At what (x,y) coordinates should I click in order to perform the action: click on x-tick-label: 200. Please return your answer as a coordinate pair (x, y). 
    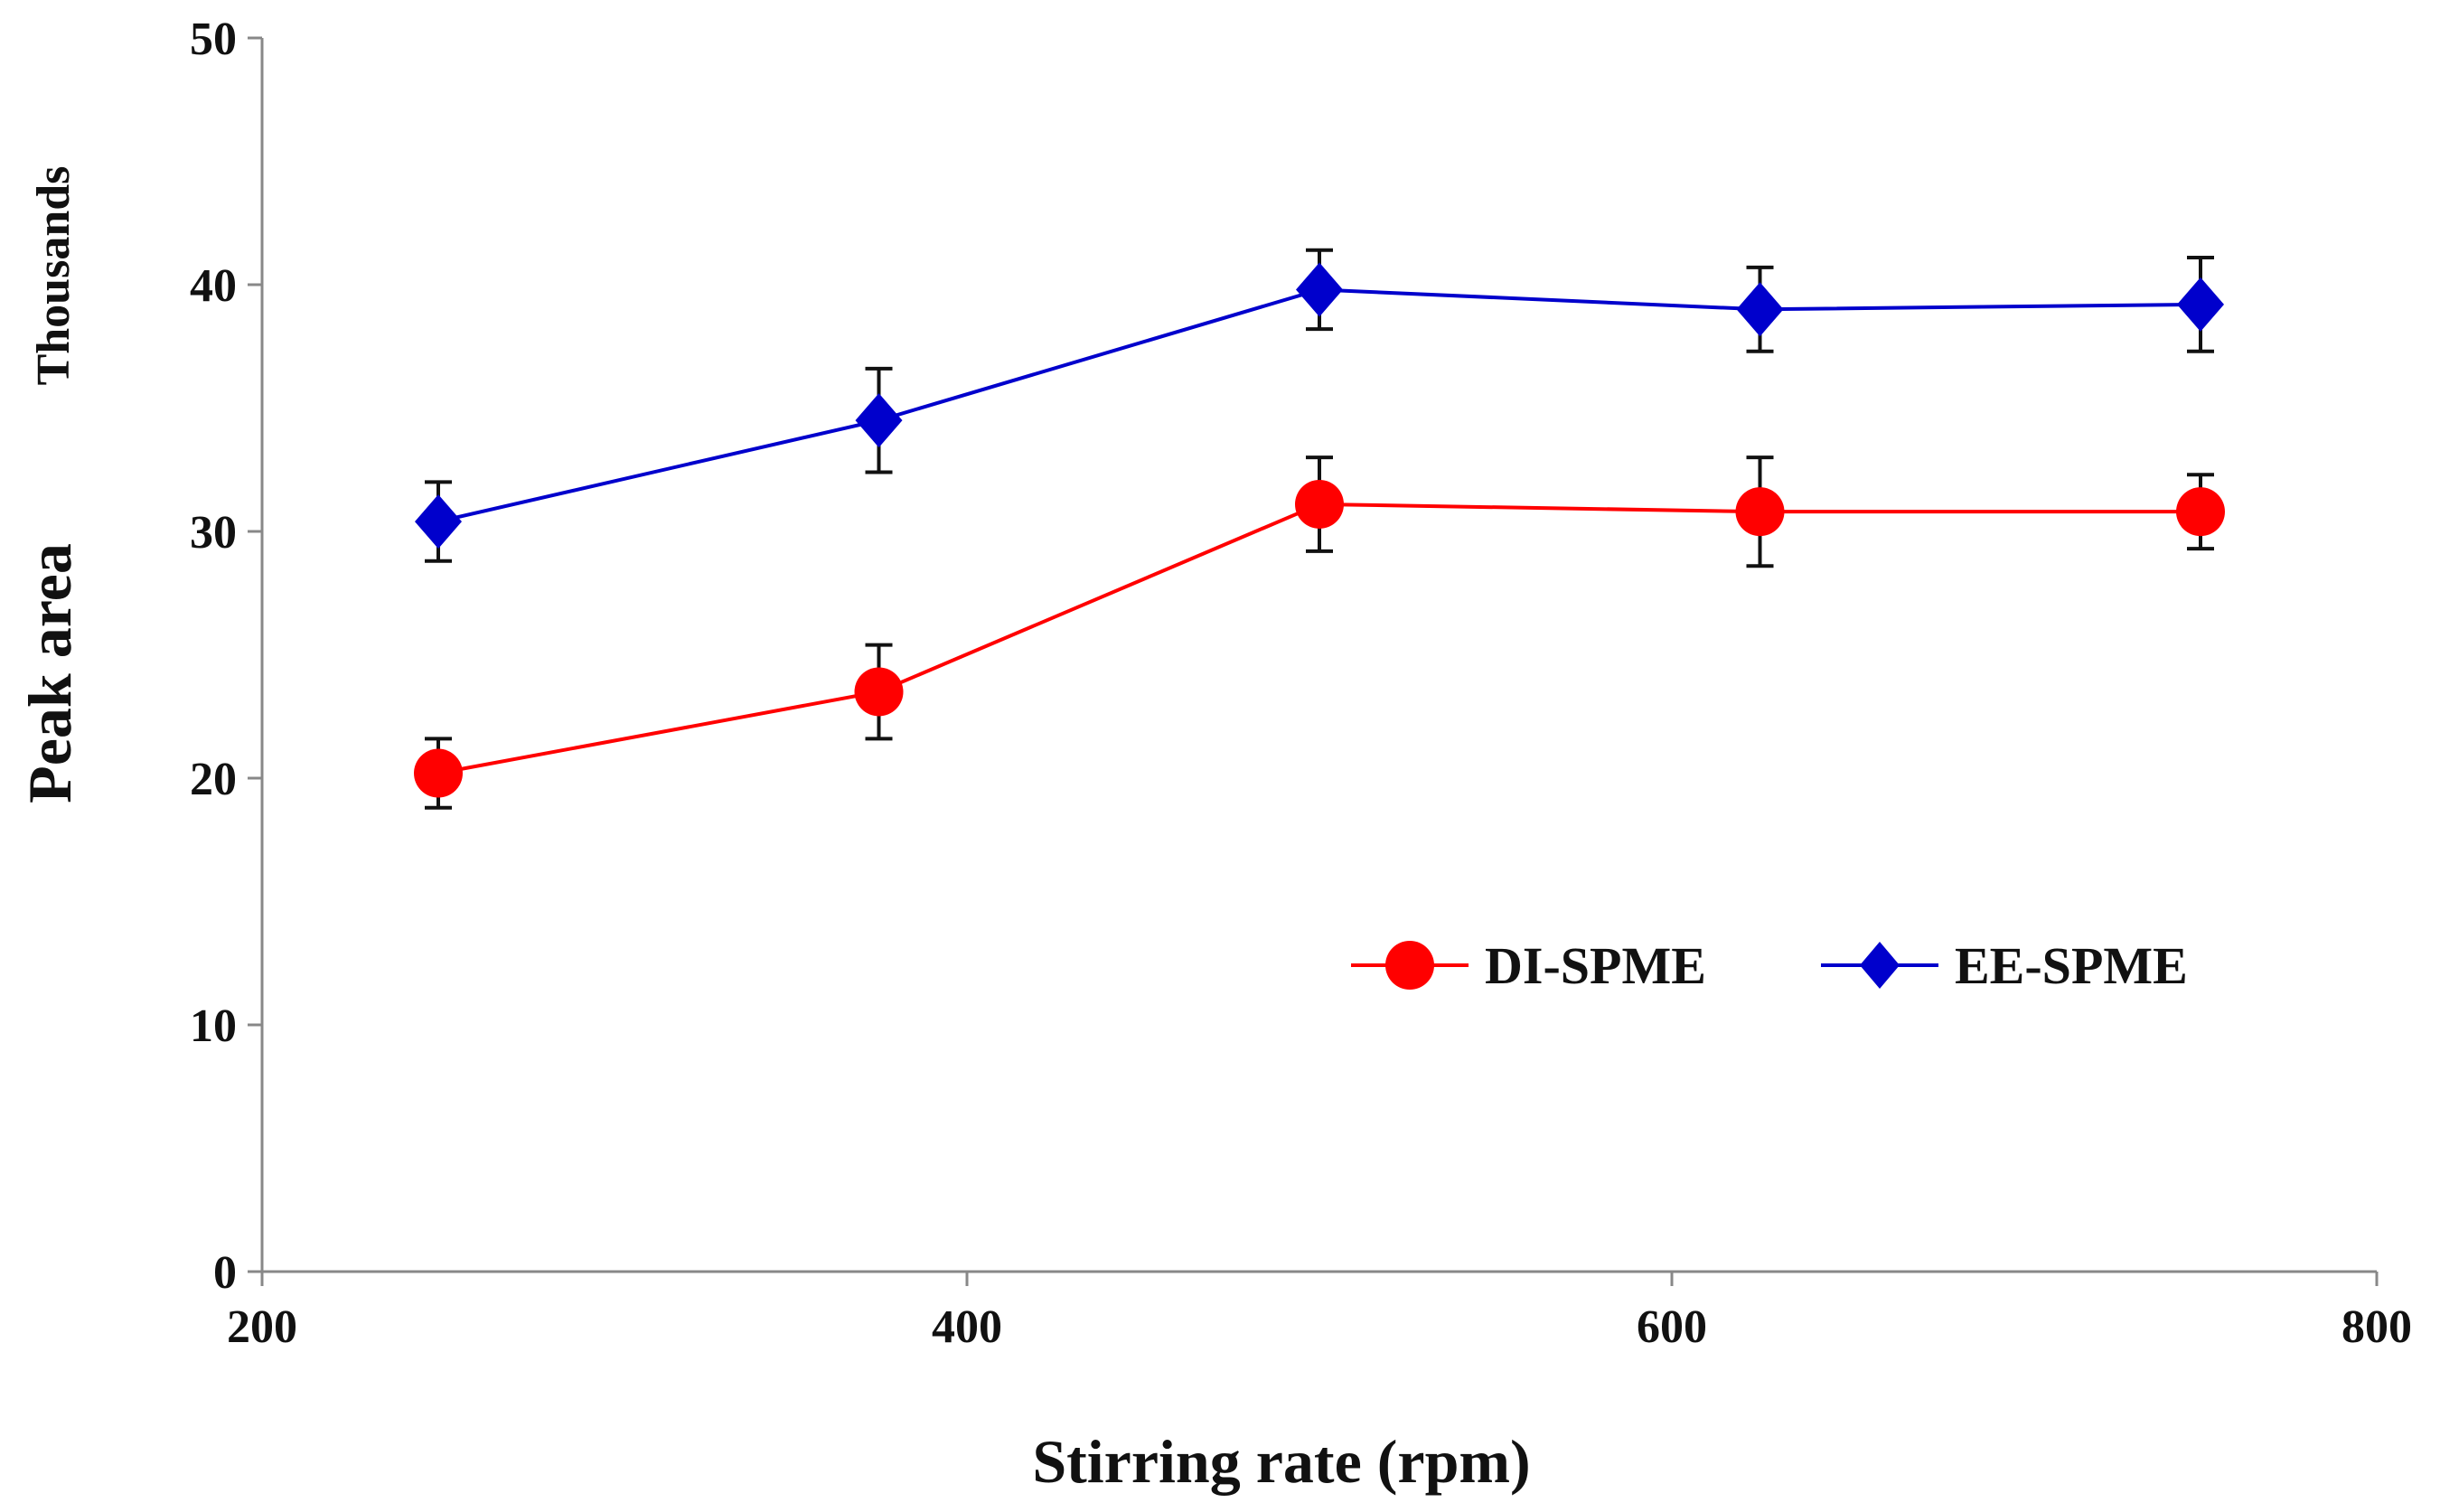
    Looking at the image, I should click on (262, 1327).